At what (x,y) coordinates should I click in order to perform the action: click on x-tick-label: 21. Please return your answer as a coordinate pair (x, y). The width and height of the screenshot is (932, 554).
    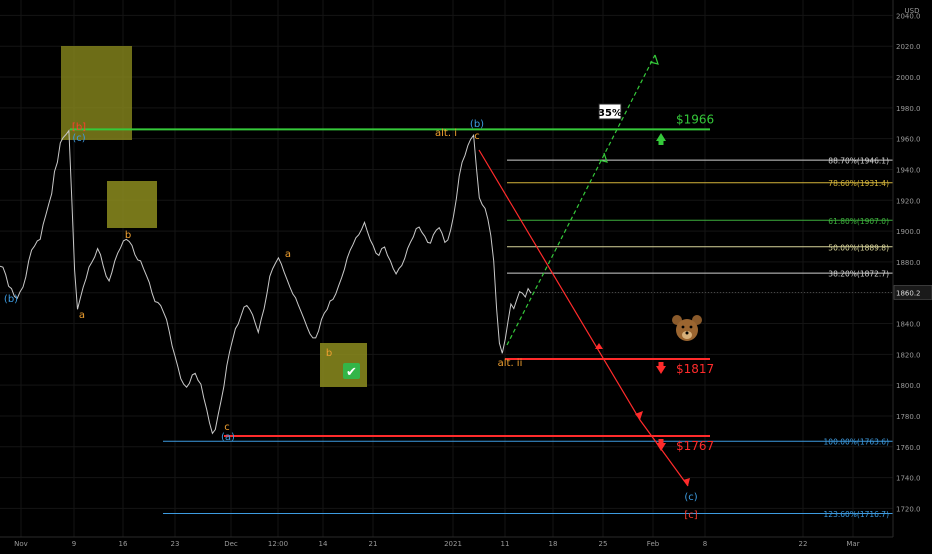
    Looking at the image, I should click on (373, 544).